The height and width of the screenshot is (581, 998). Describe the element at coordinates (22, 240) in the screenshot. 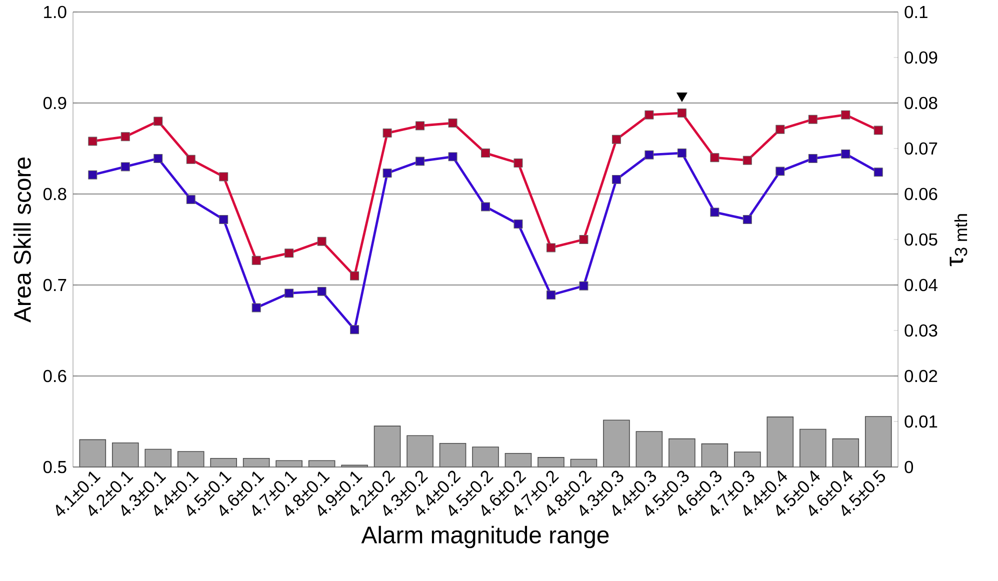

I see `y-axis-title: Area Skill score` at that location.